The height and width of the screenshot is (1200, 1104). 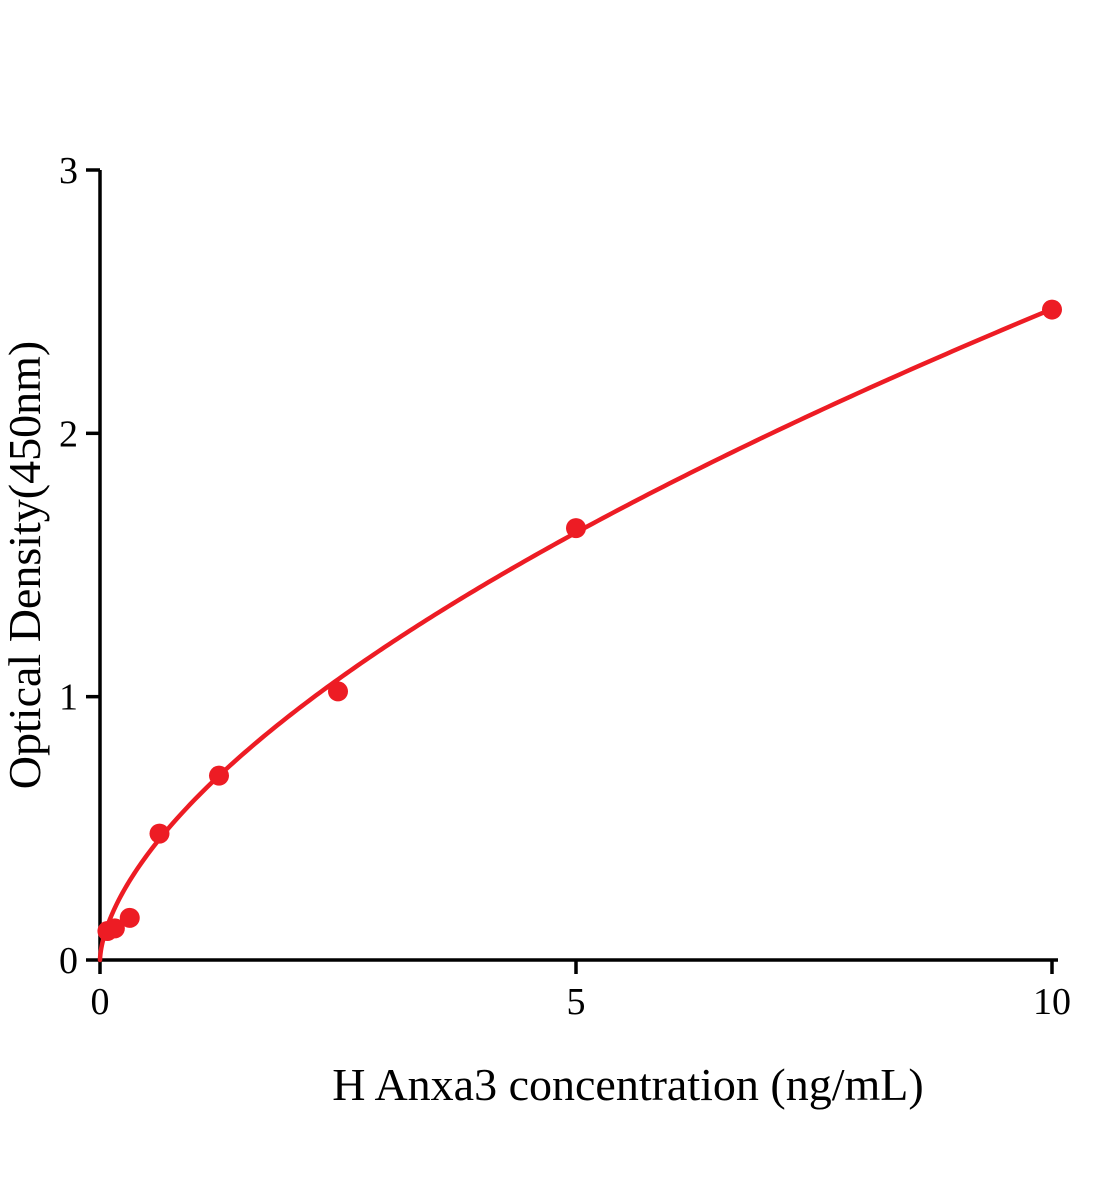 What do you see at coordinates (627, 1084) in the screenshot?
I see `x-axis-title: H Anxa3 concentration (ng/mL)` at bounding box center [627, 1084].